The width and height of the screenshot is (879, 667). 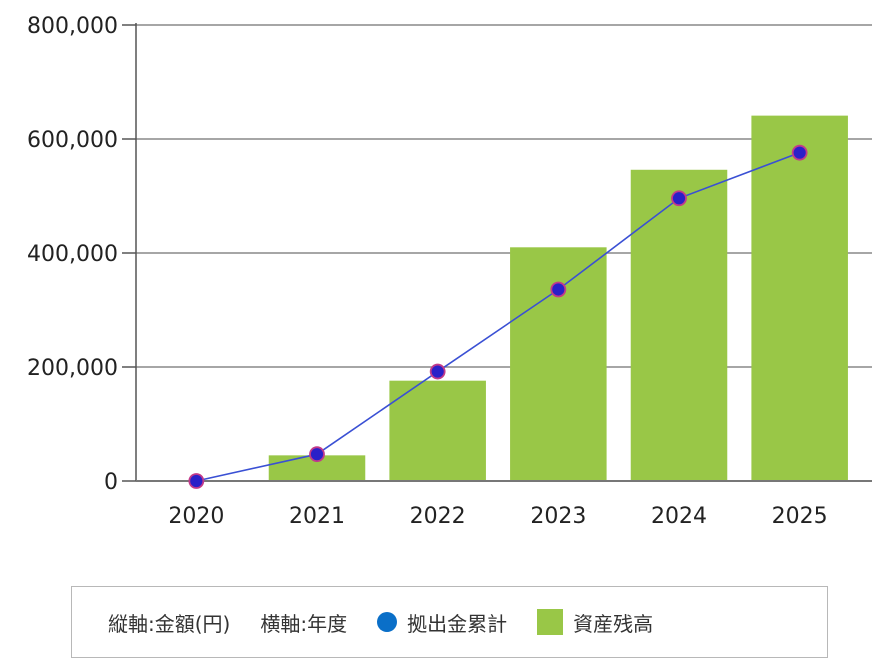 I want to click on y-tick-label: 800,000, so click(x=72, y=26).